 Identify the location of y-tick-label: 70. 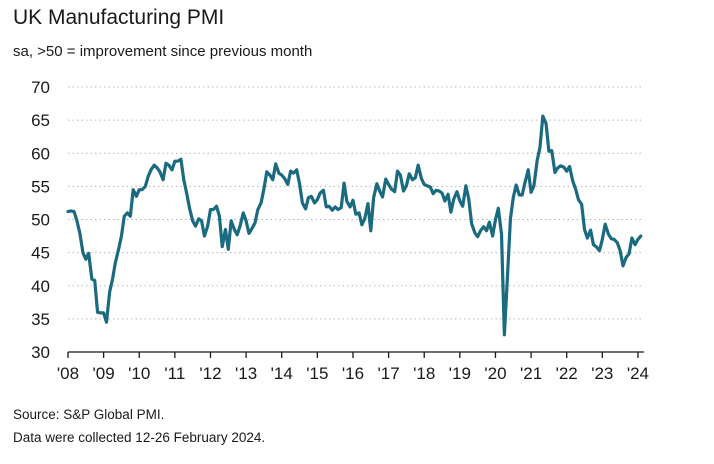
(40, 87).